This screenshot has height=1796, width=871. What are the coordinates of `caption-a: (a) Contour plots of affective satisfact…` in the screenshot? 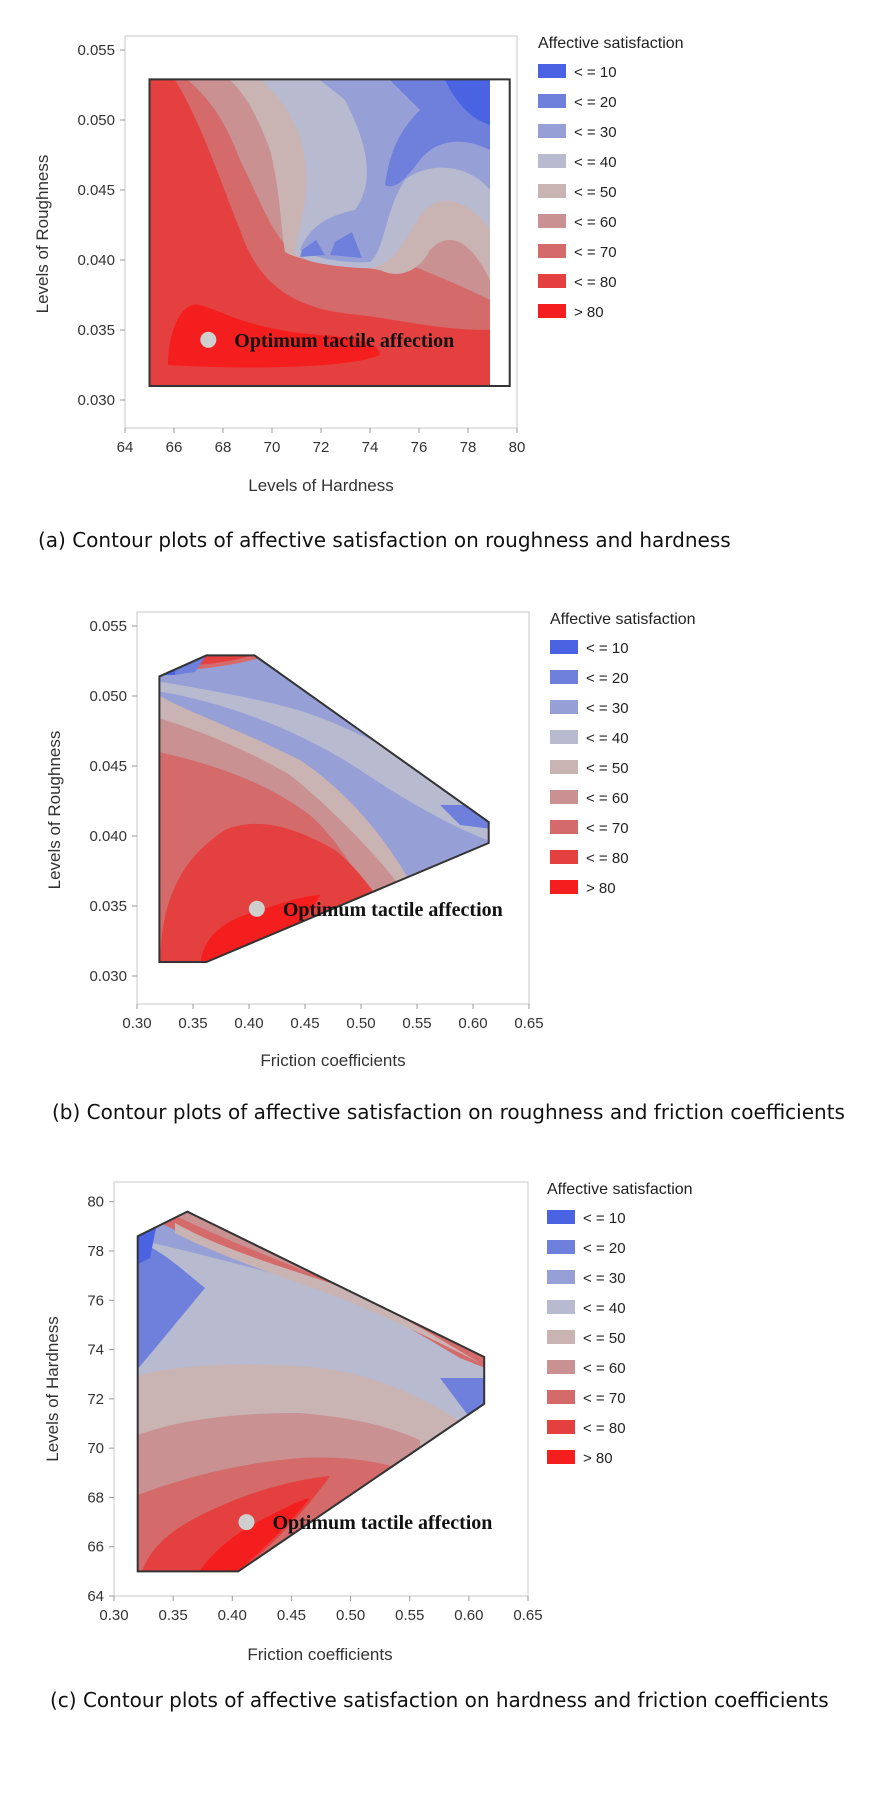 It's located at (384, 540).